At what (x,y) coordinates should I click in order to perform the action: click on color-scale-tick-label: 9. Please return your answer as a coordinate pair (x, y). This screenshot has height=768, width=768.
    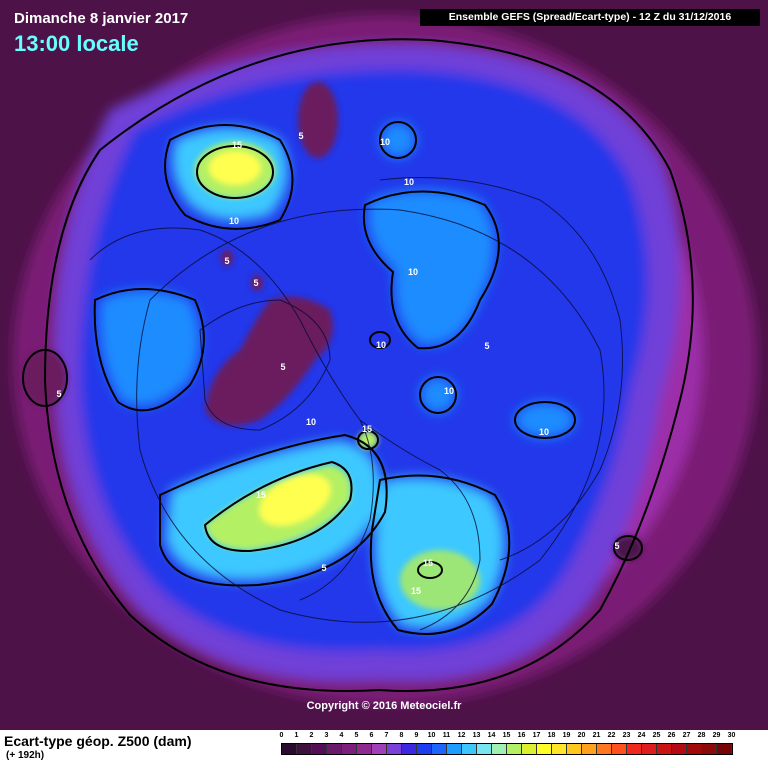
    Looking at the image, I should click on (416, 735).